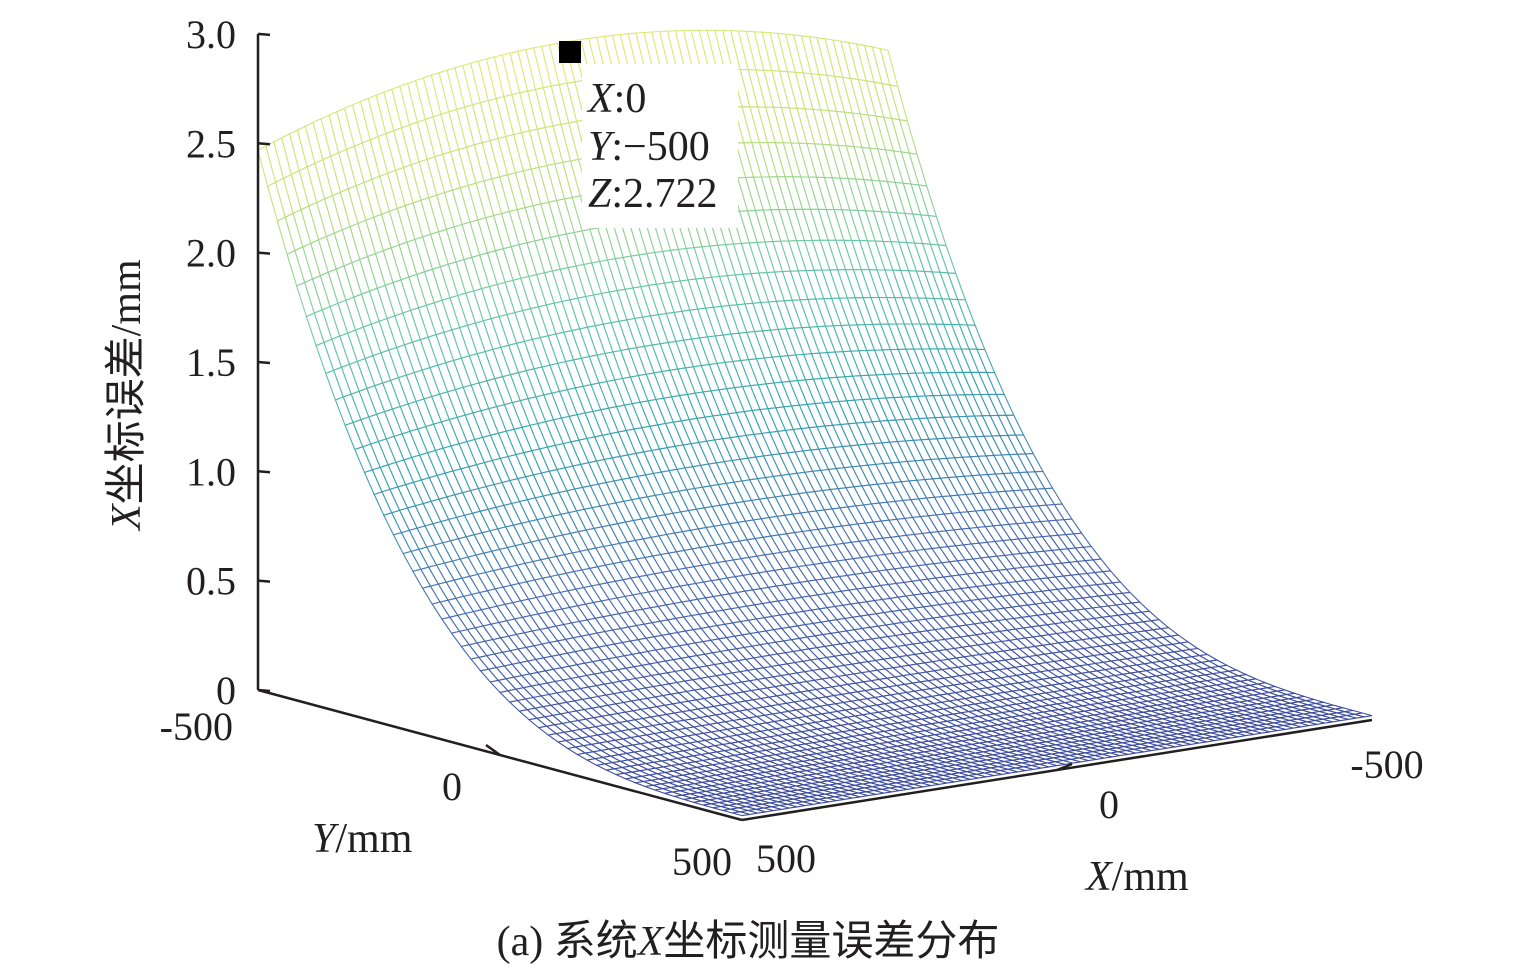 The height and width of the screenshot is (978, 1535). What do you see at coordinates (748, 942) in the screenshot?
I see `figure-caption: (a) 系统X坐标测量误差分布` at bounding box center [748, 942].